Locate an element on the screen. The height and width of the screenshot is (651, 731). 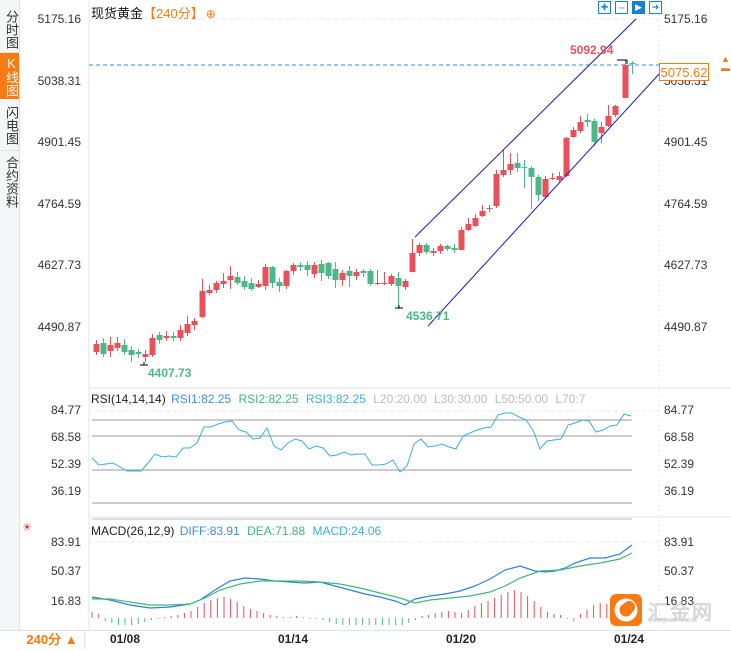
left-price-tick: 4627.73 is located at coordinates (59, 265).